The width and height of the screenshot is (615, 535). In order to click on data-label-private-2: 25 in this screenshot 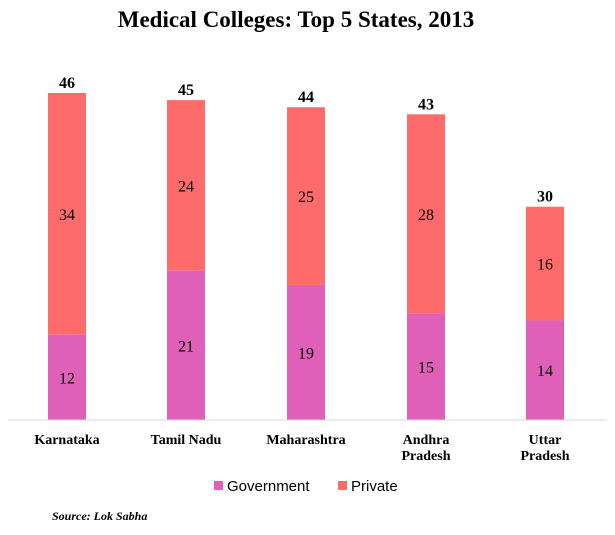, I will do `click(306, 197)`.